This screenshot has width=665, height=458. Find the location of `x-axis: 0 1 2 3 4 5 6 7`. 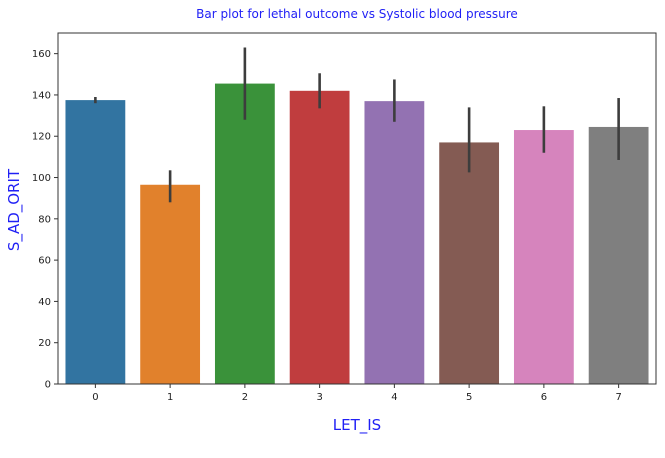

x-axis: 0 1 2 3 4 5 6 7 is located at coordinates (357, 393).